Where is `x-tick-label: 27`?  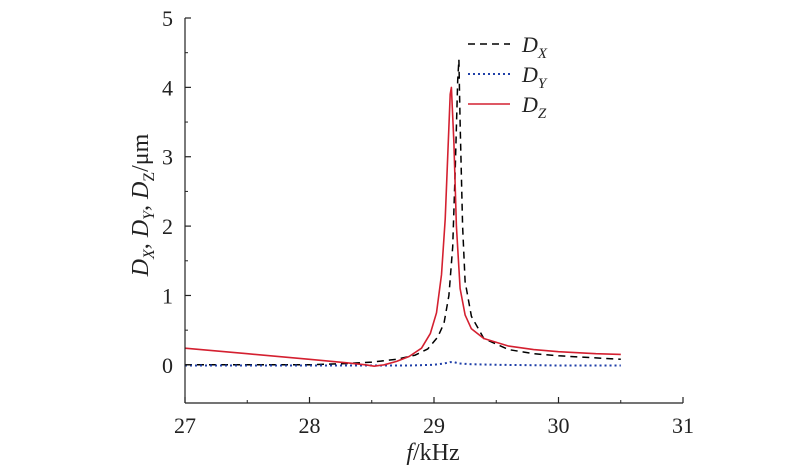 x-tick-label: 27 is located at coordinates (185, 425).